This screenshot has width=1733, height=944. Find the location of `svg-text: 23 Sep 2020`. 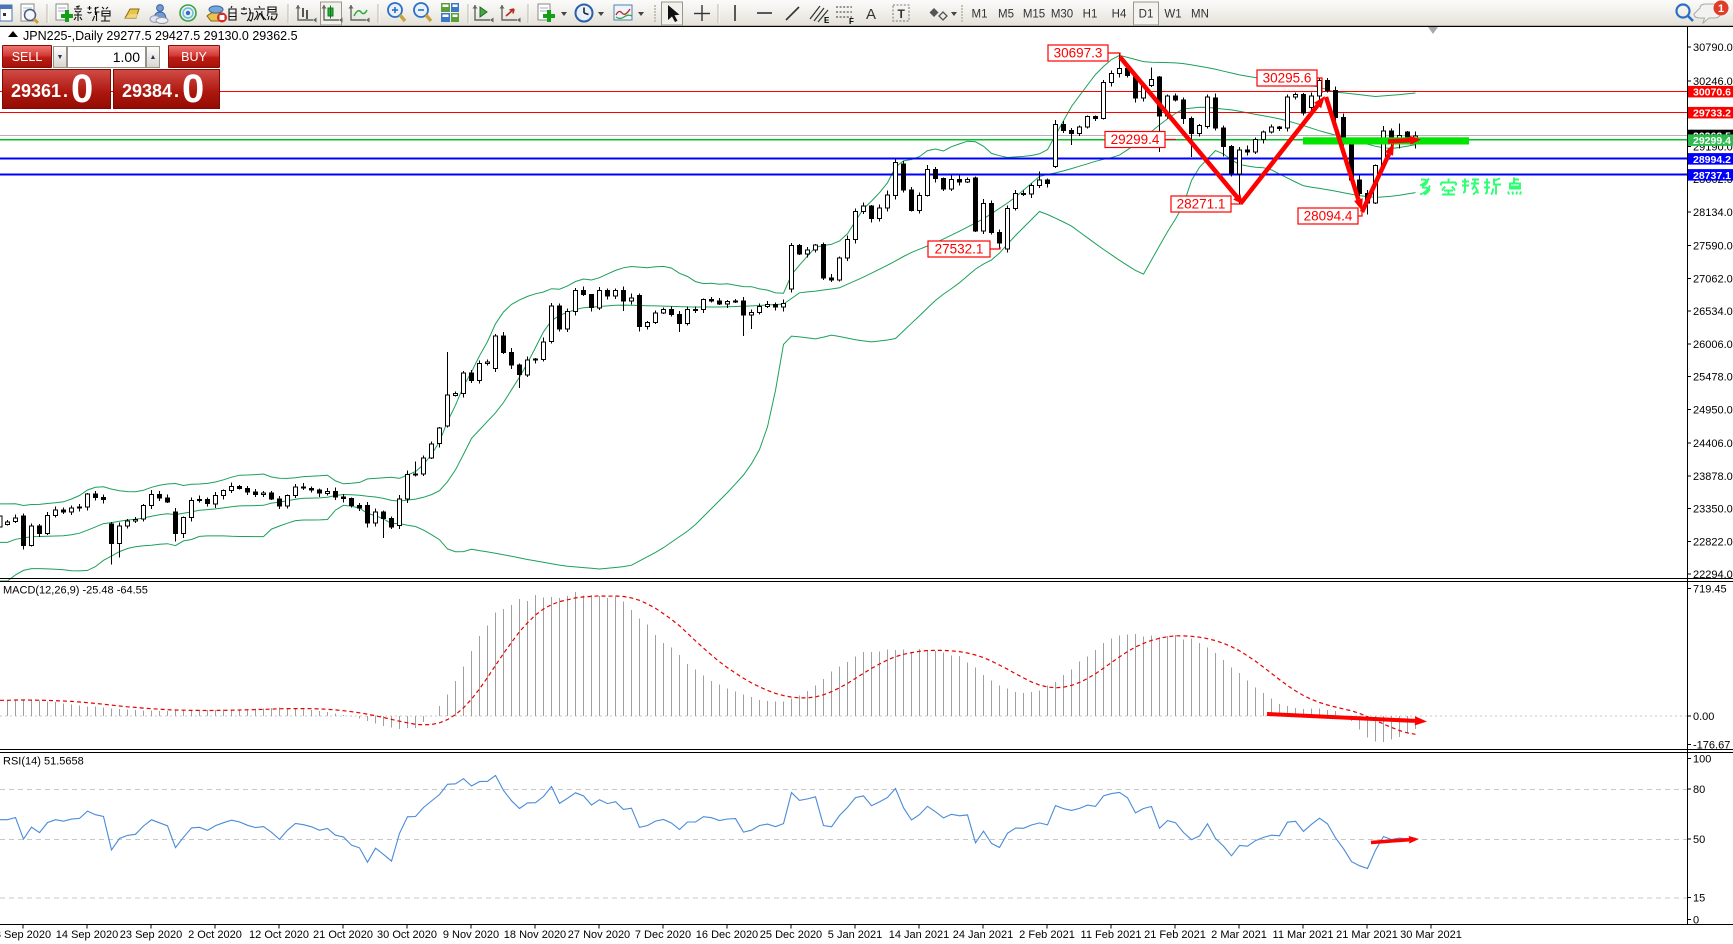

svg-text: 23 Sep 2020 is located at coordinates (151, 935).